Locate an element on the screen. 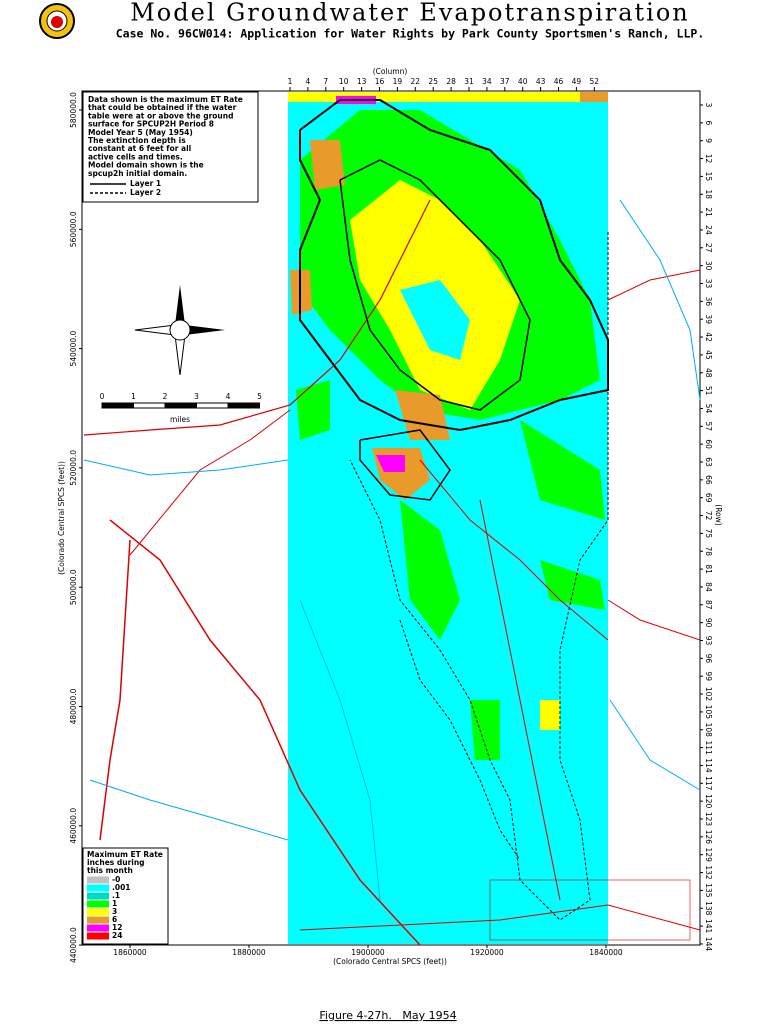 Image resolution: width=768 pixels, height=1024 pixels. note-line: Model Year 5 (May 1954) is located at coordinates (140, 132).